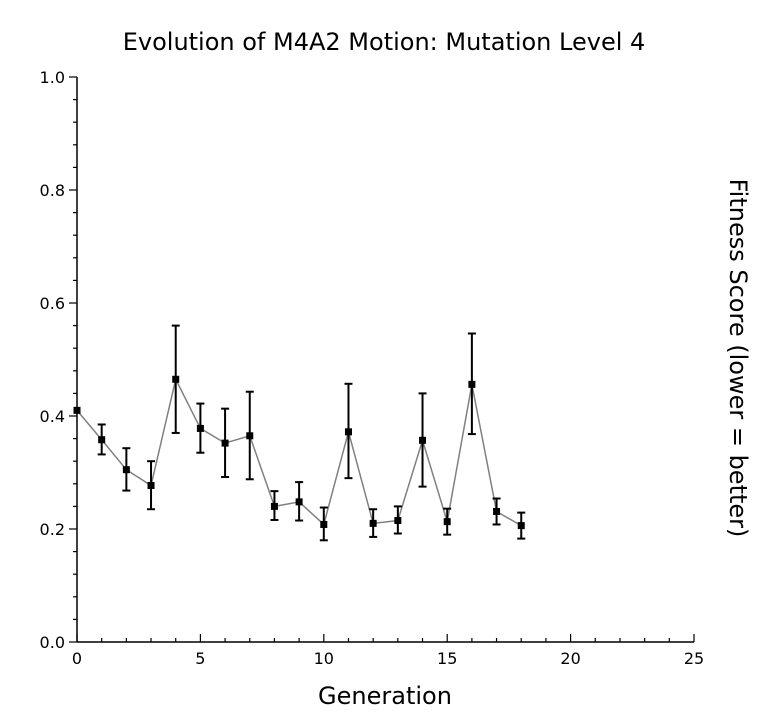  Describe the element at coordinates (694, 658) in the screenshot. I see `x-tick-label: 25` at that location.